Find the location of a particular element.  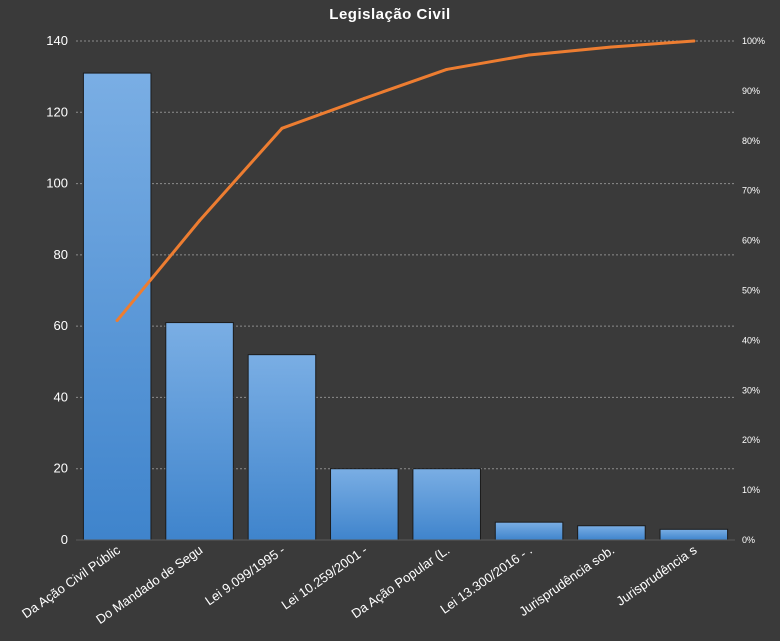

y-tick-label: 40 is located at coordinates (61, 396).